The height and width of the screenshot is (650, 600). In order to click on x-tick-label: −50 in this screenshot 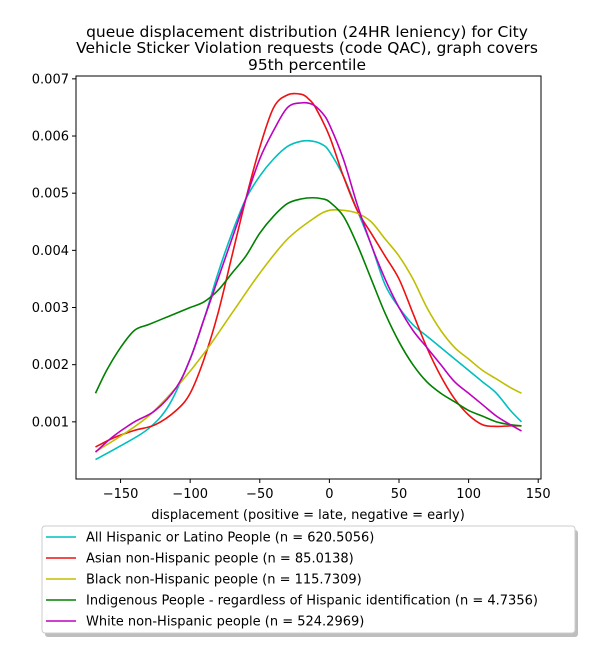, I will do `click(259, 494)`.